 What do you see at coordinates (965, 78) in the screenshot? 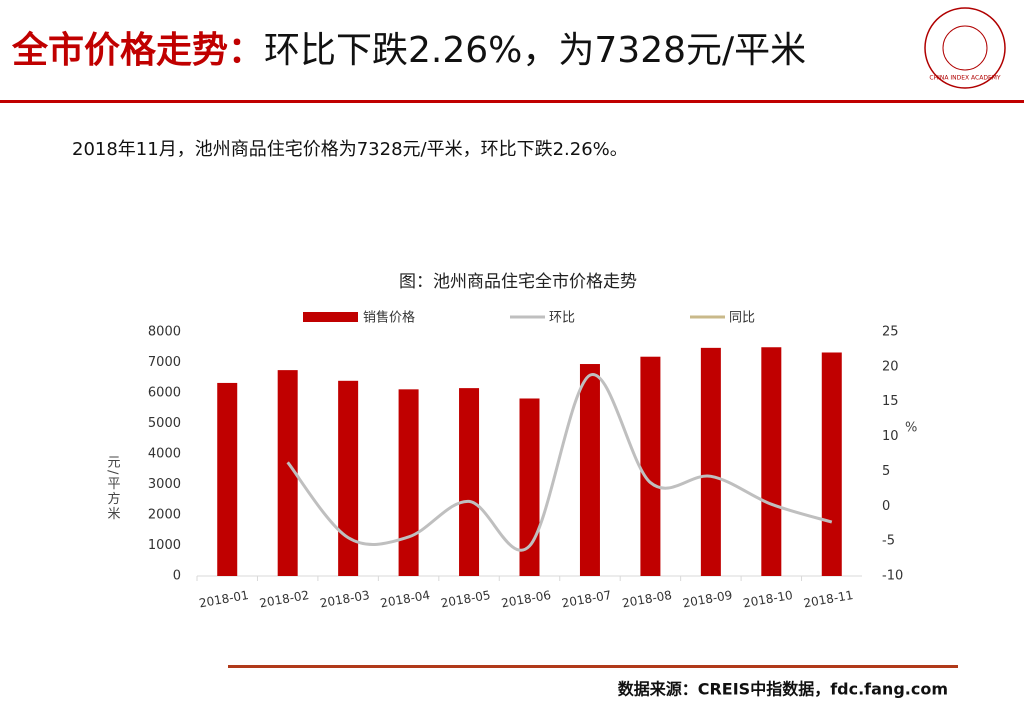
I see `logo-text: CHINA INDEX ACADEMY` at bounding box center [965, 78].